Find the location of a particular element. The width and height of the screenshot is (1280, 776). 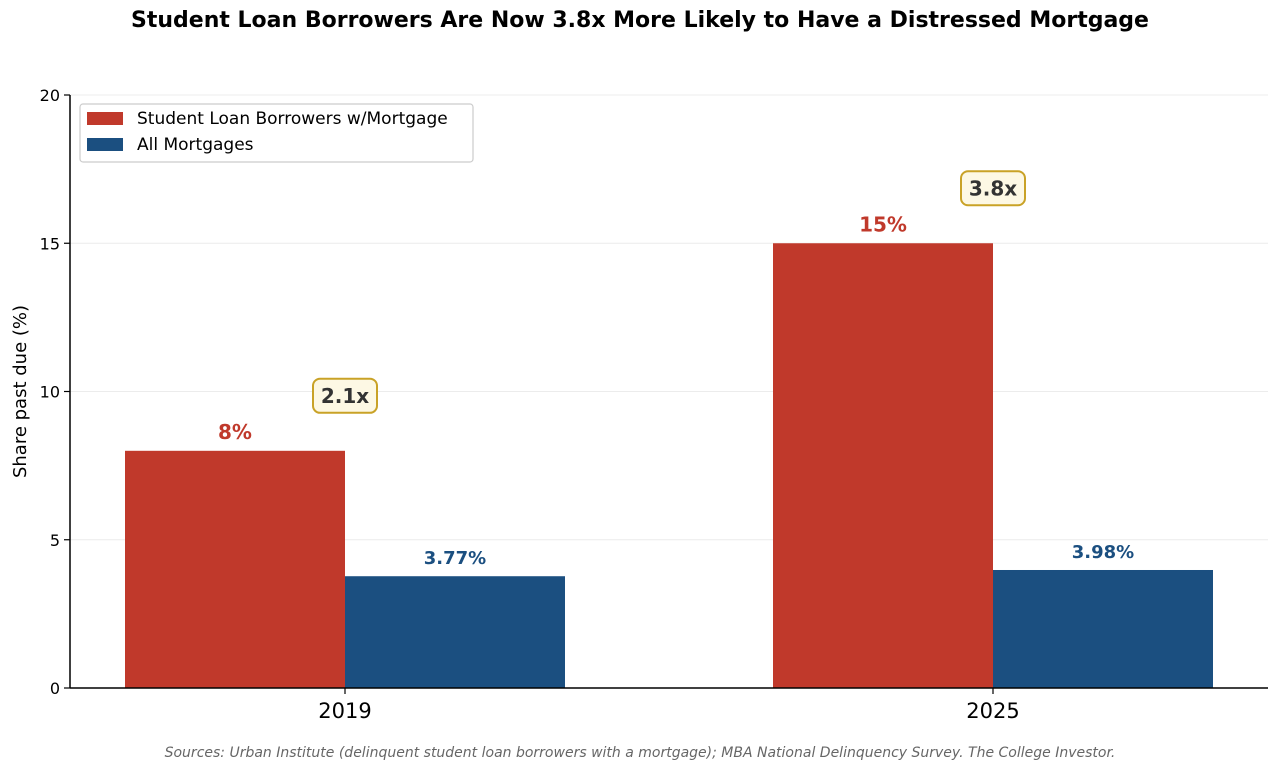

data-label: 8% is located at coordinates (235, 432).